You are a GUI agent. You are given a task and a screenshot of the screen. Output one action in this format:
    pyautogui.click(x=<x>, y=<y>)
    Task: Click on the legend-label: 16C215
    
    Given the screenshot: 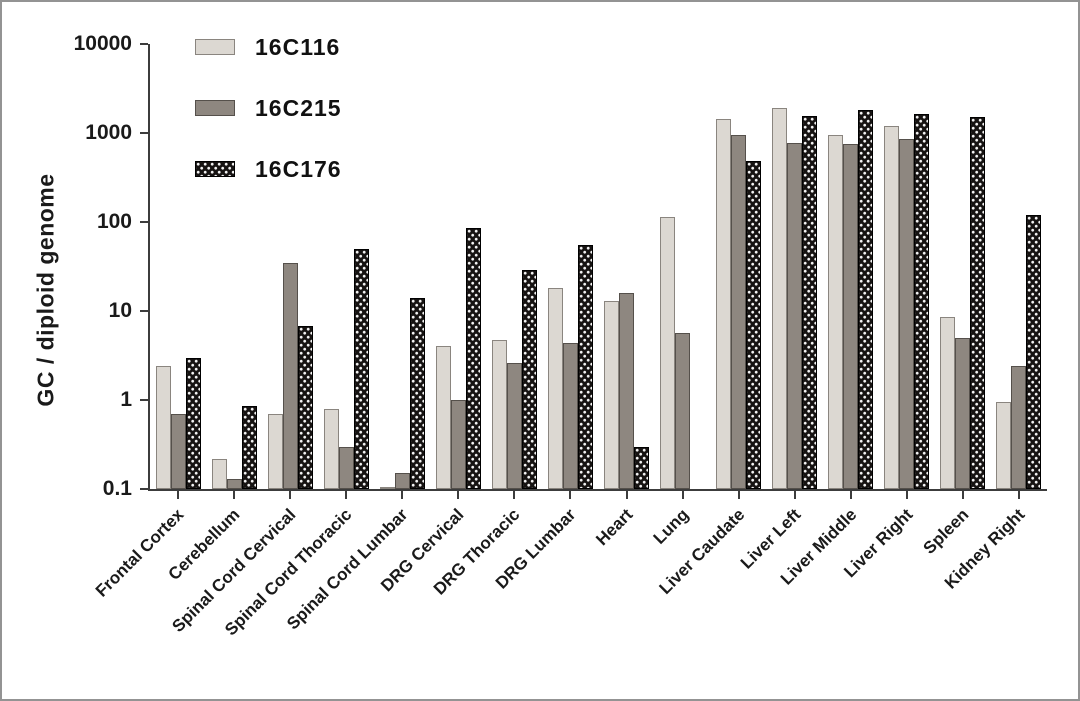 What is the action you would take?
    pyautogui.click(x=298, y=107)
    